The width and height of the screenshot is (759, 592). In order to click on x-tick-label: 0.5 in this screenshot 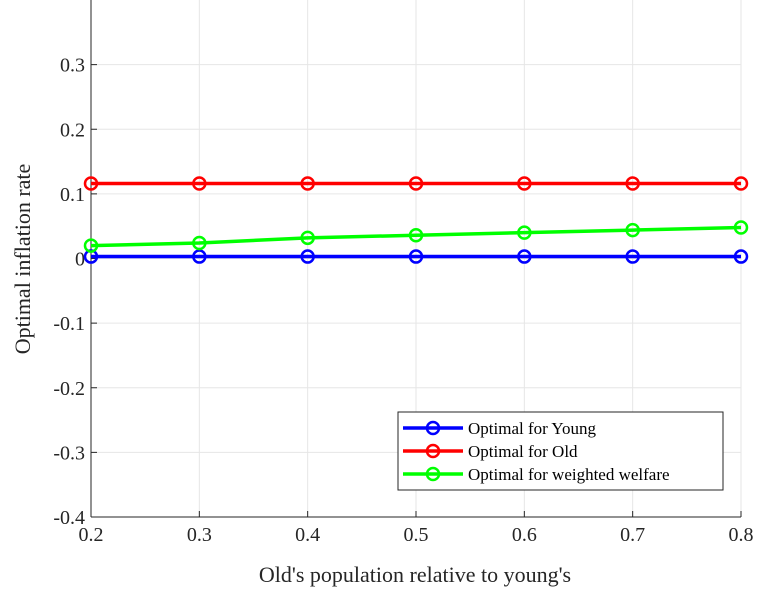, I will do `click(416, 535)`.